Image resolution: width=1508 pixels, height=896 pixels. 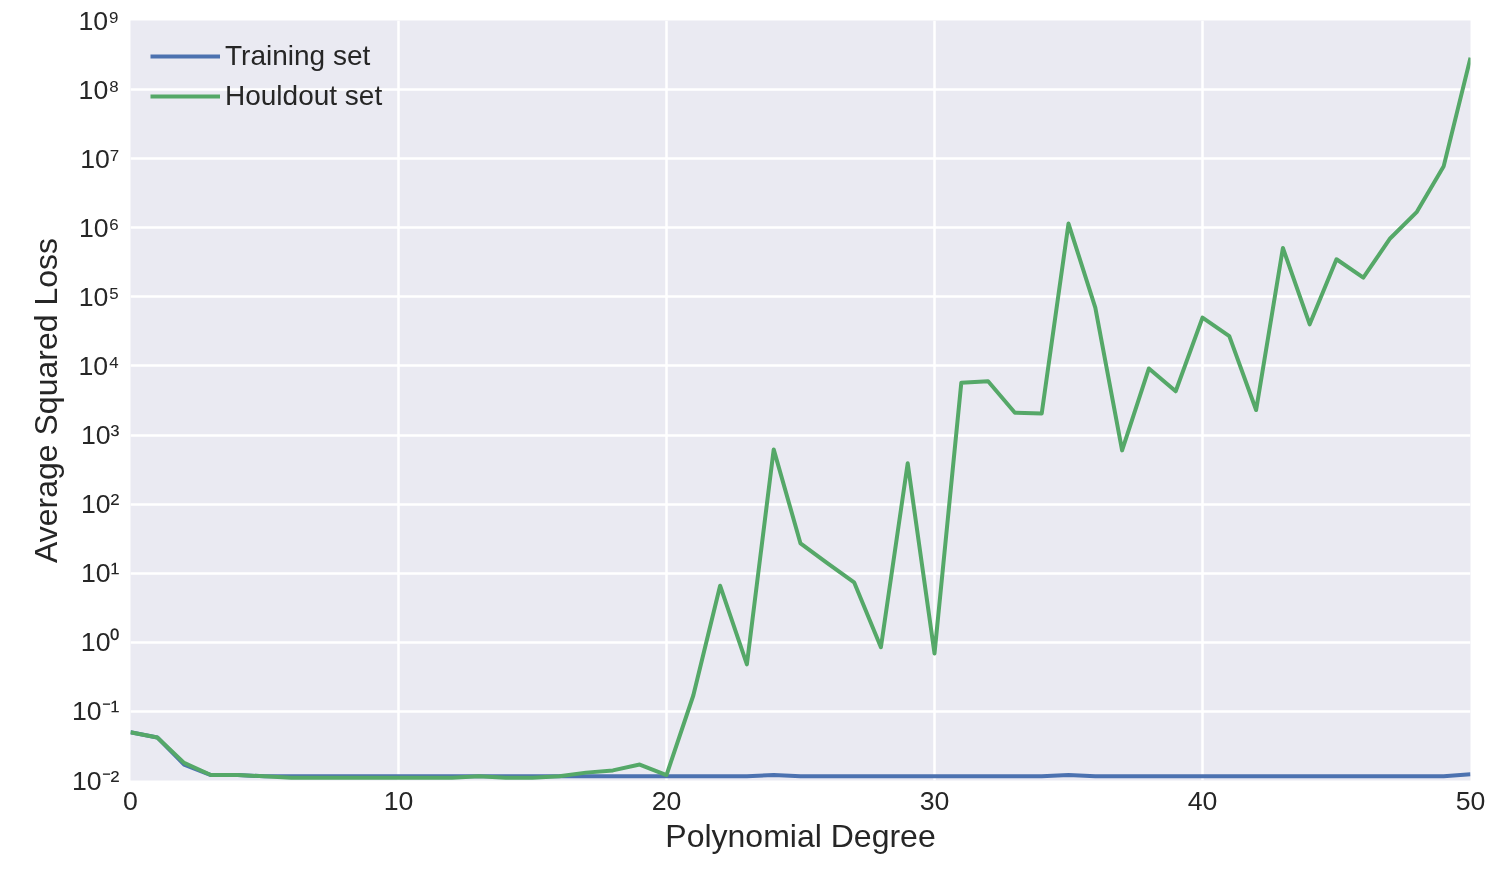 I want to click on y-tick-label: 10¹, so click(x=100, y=573).